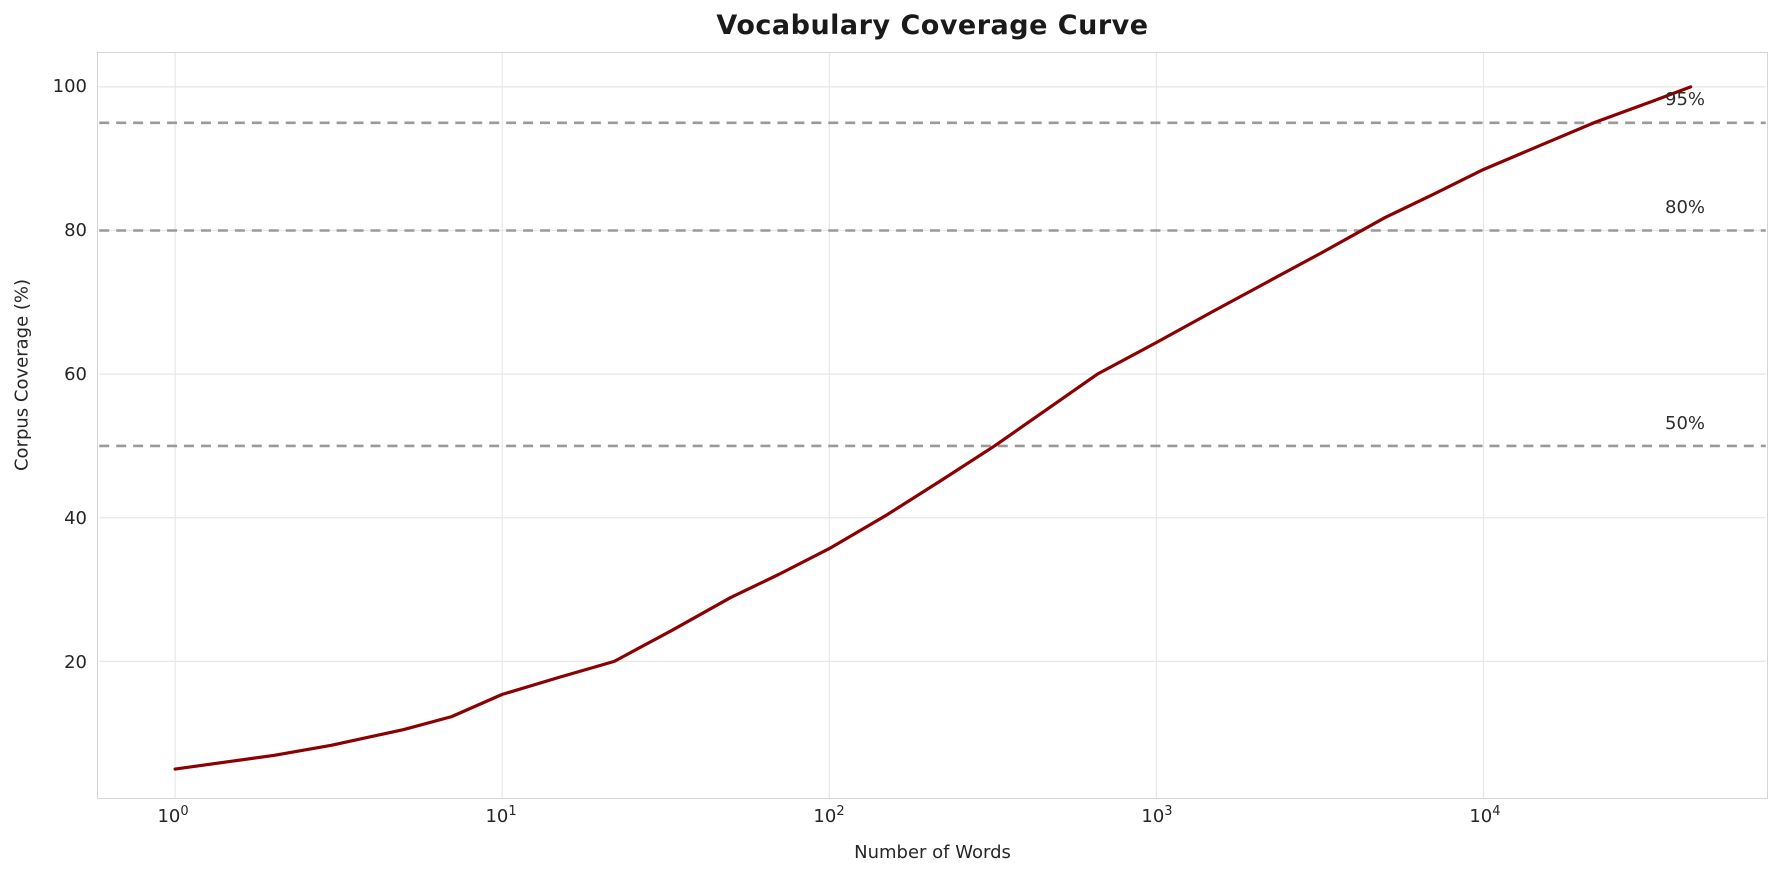  Describe the element at coordinates (173, 815) in the screenshot. I see `x-tick-label: 100` at that location.